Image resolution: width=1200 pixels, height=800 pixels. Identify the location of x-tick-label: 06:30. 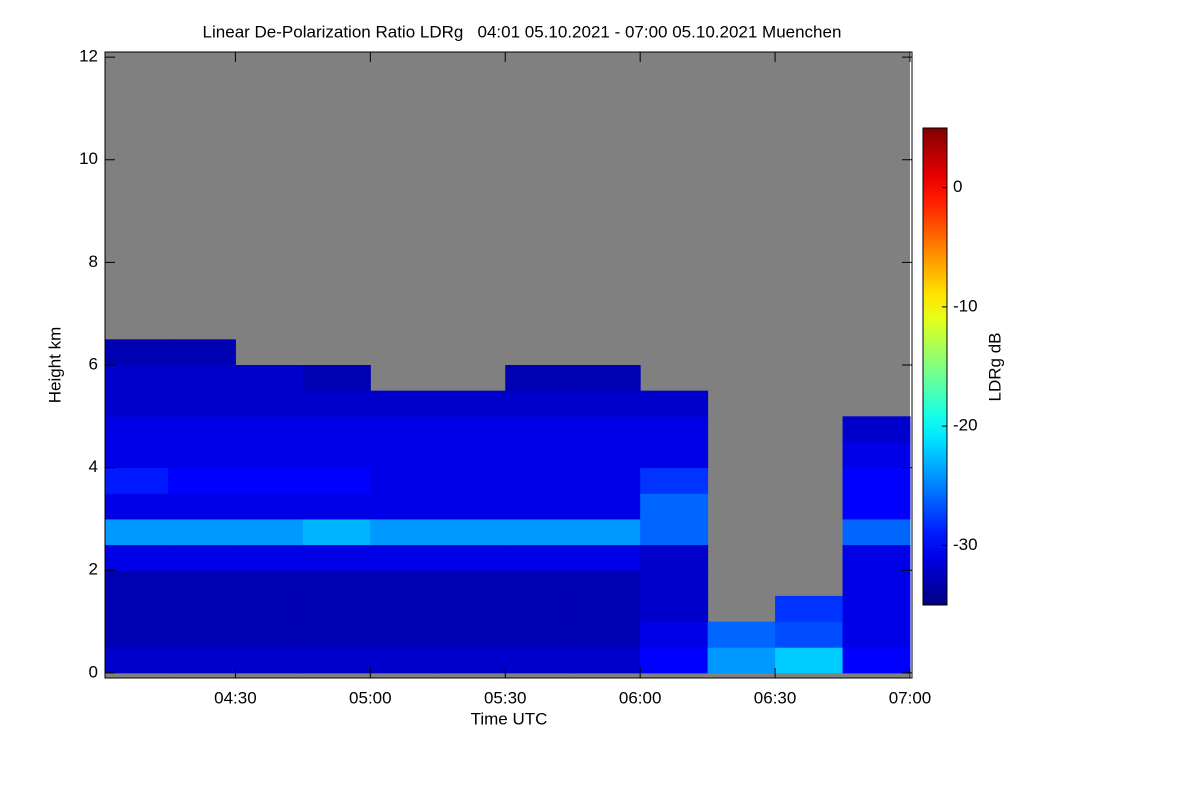
(775, 697).